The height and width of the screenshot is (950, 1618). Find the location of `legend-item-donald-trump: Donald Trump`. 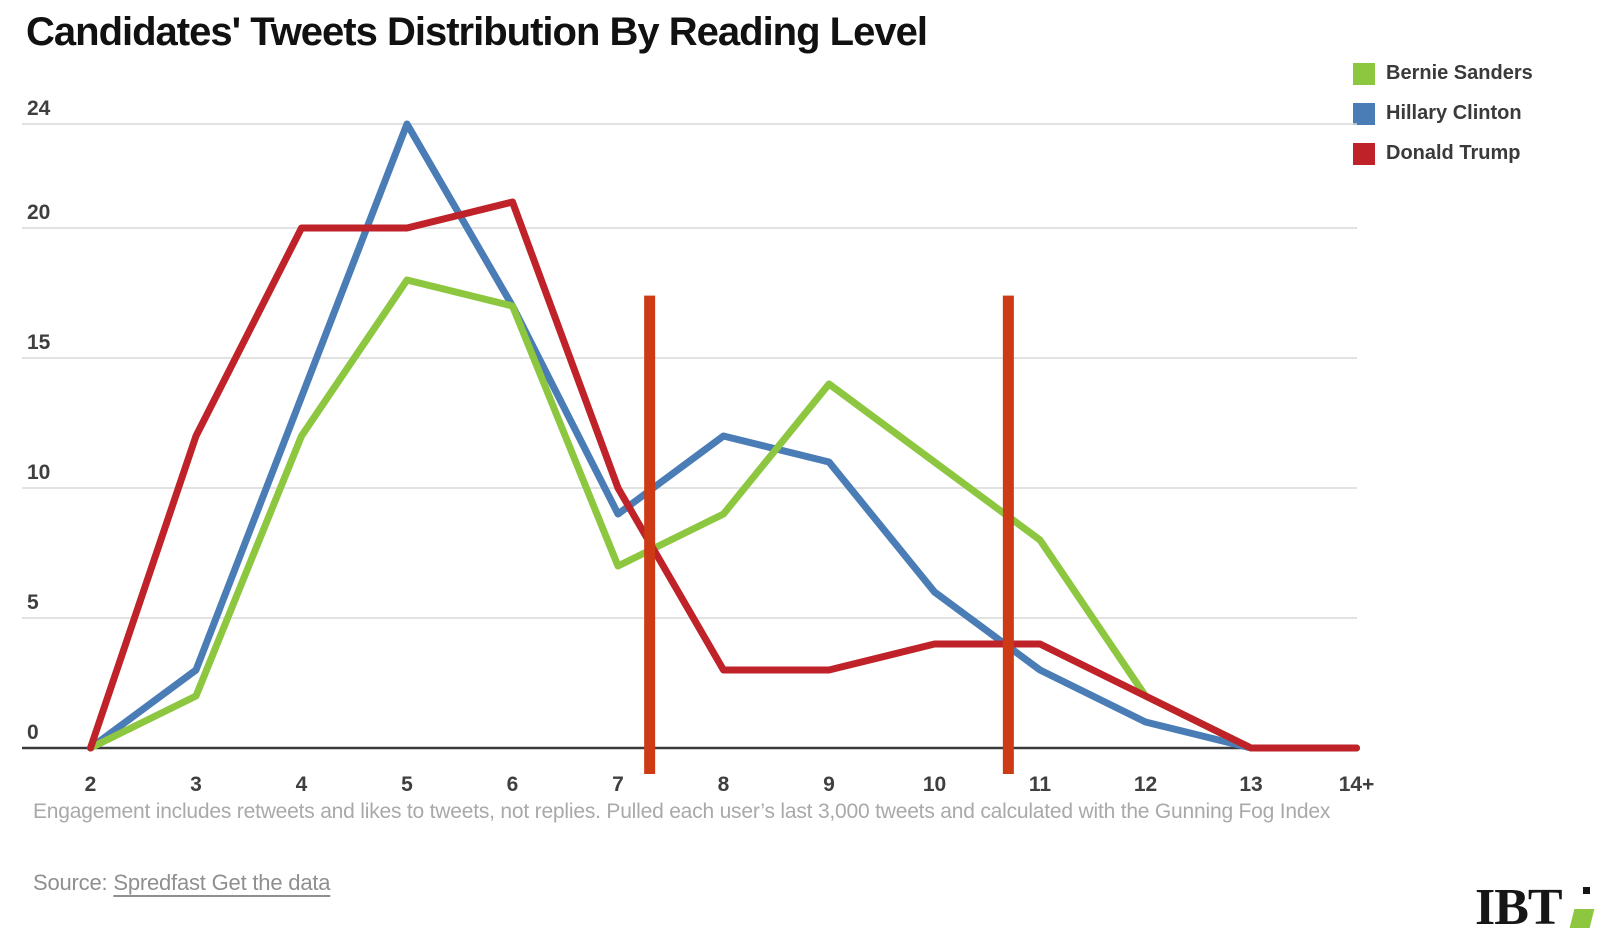

legend-item-donald-trump: Donald Trump is located at coordinates (1443, 153).